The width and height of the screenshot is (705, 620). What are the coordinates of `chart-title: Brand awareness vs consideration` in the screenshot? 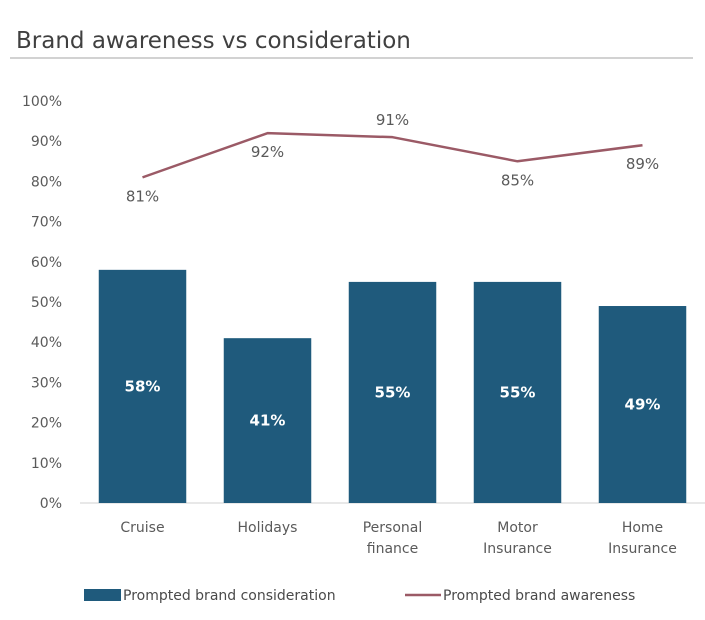 It's located at (213, 41).